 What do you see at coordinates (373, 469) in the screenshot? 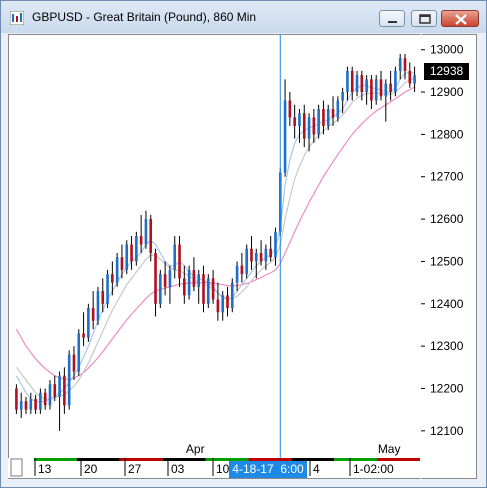
I see `time-tick-label: 1-02:00` at bounding box center [373, 469].